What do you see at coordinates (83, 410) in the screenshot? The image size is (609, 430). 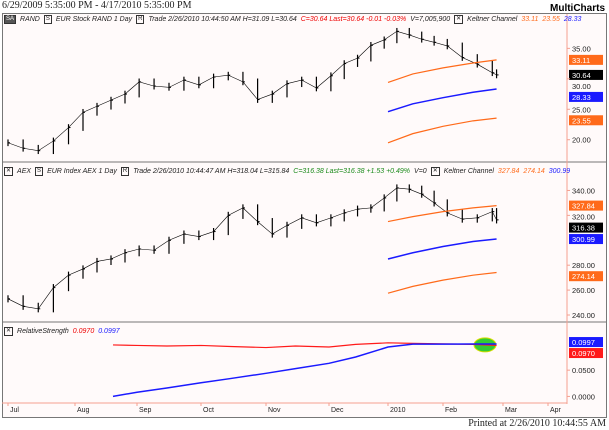 I see `time-tick-label: Aug` at bounding box center [83, 410].